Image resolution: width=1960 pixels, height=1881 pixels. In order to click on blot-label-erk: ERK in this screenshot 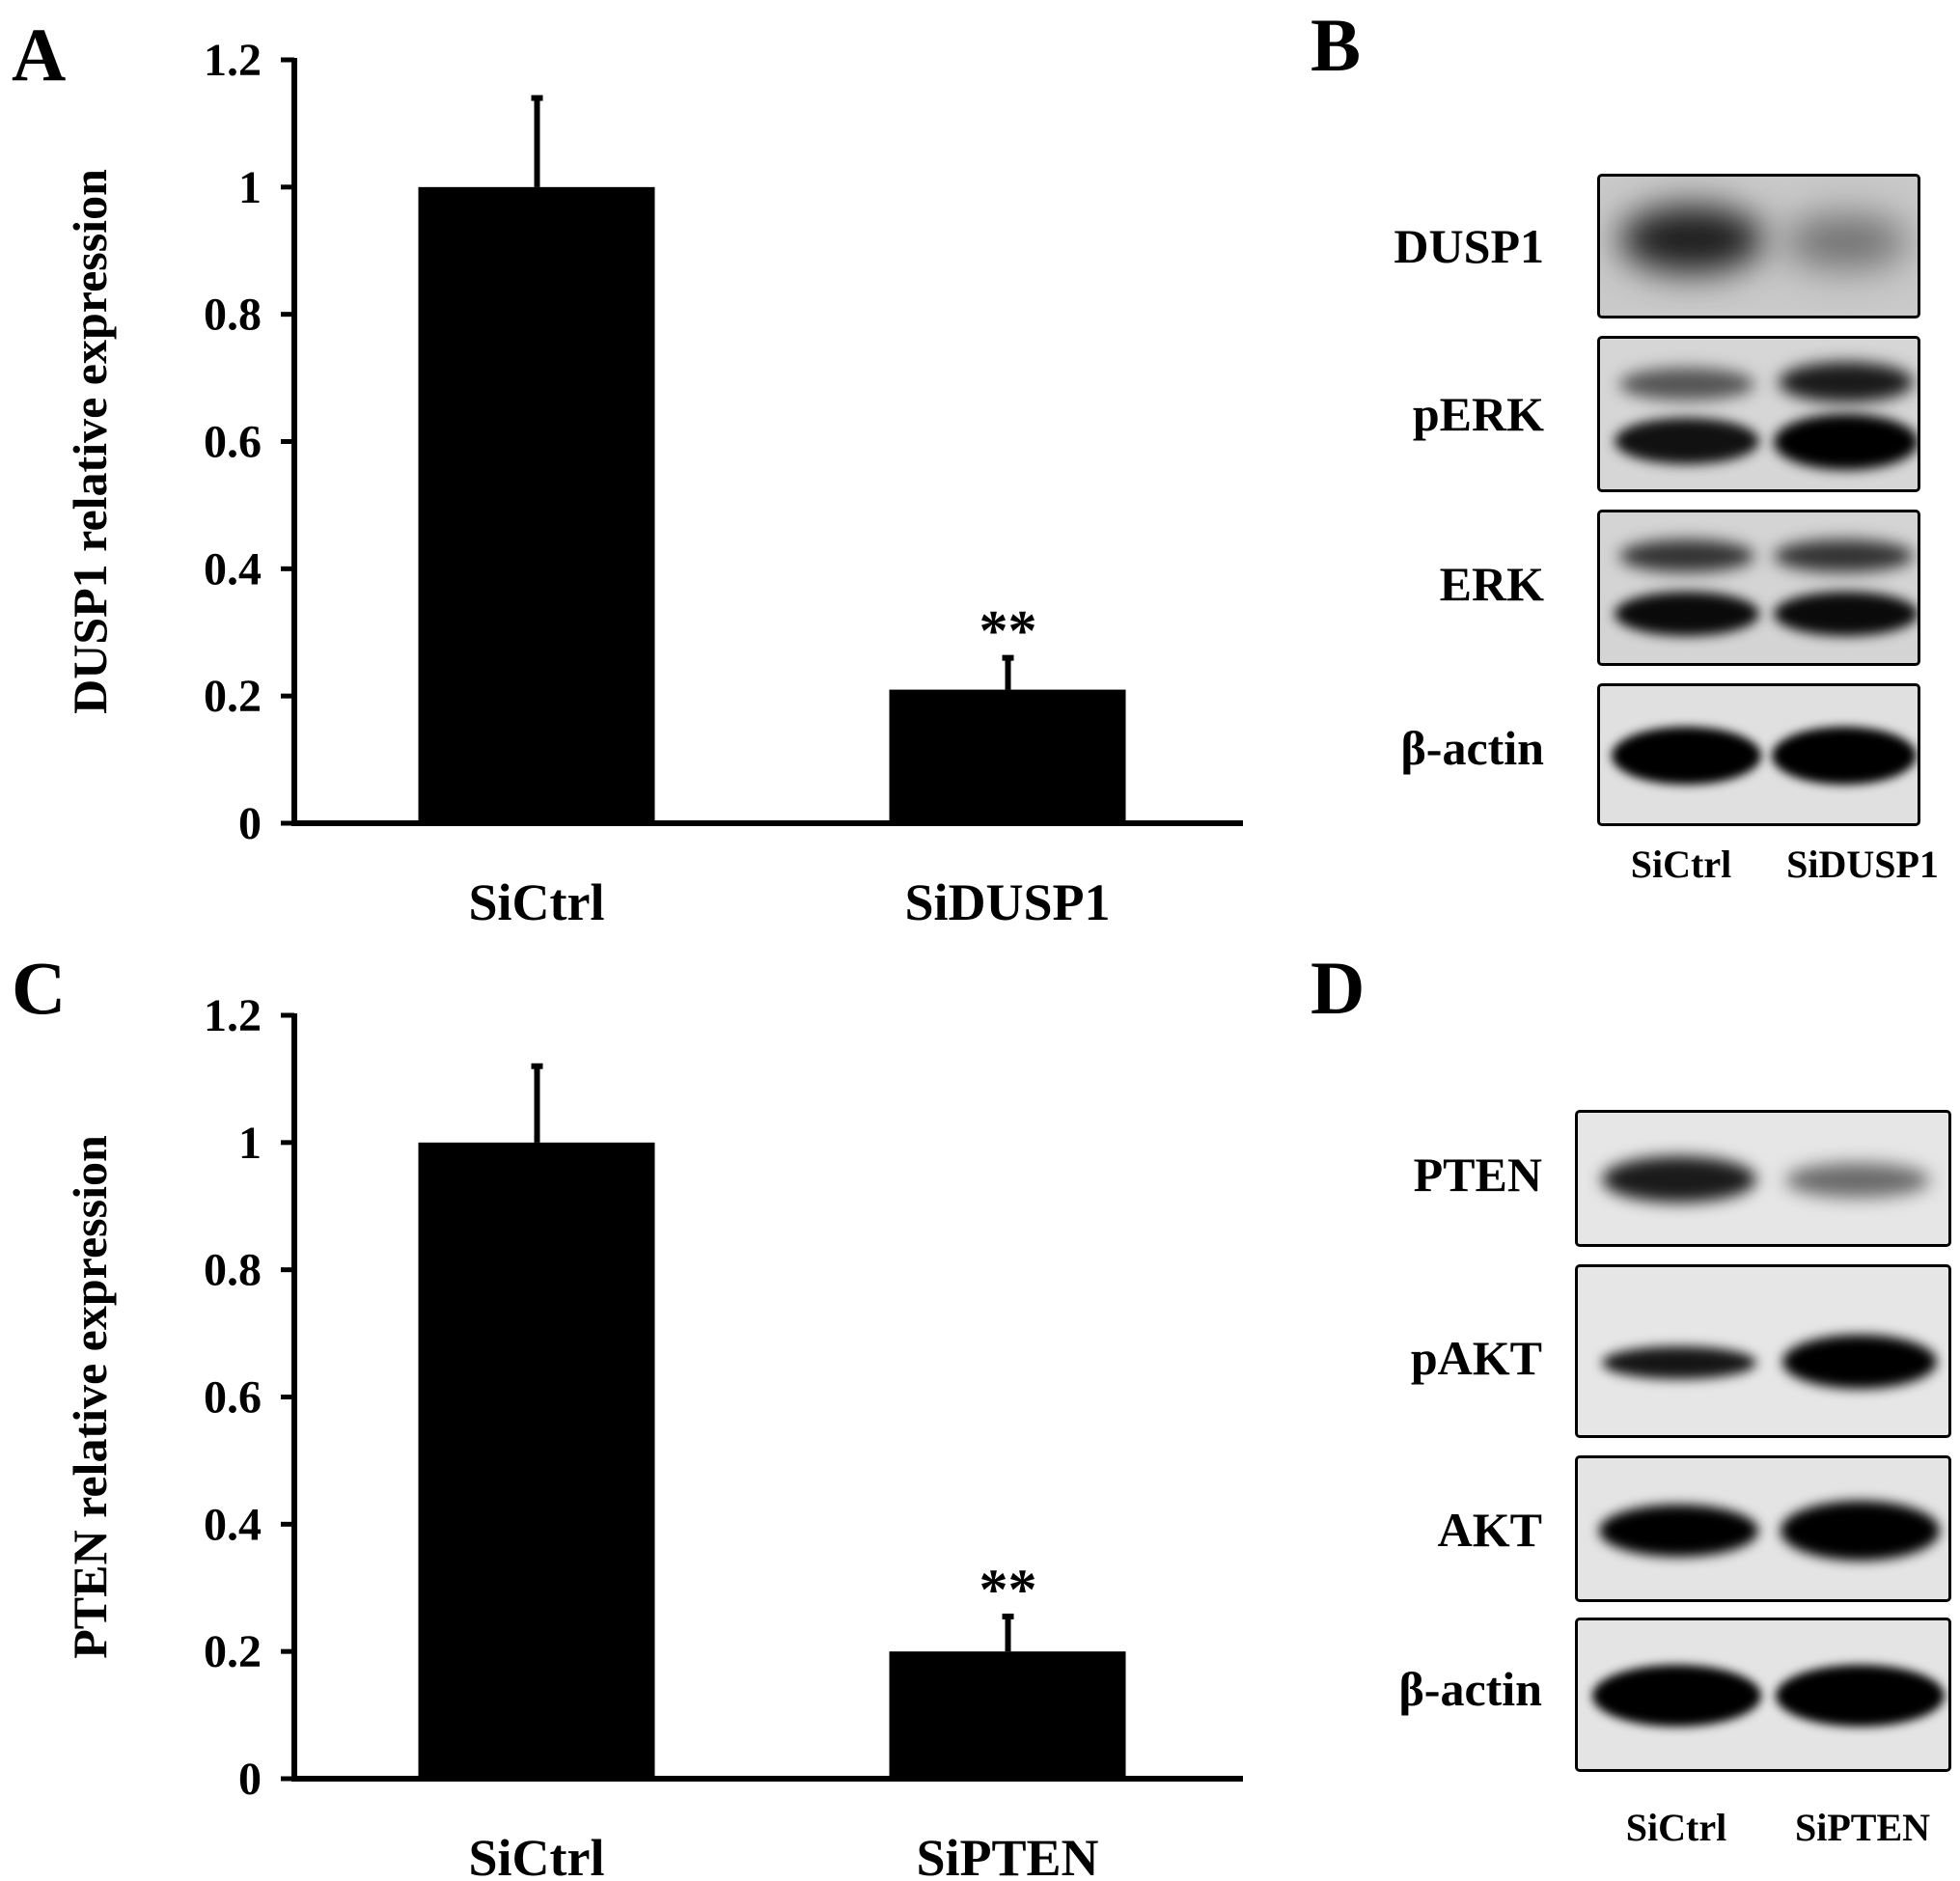, I will do `click(1491, 584)`.